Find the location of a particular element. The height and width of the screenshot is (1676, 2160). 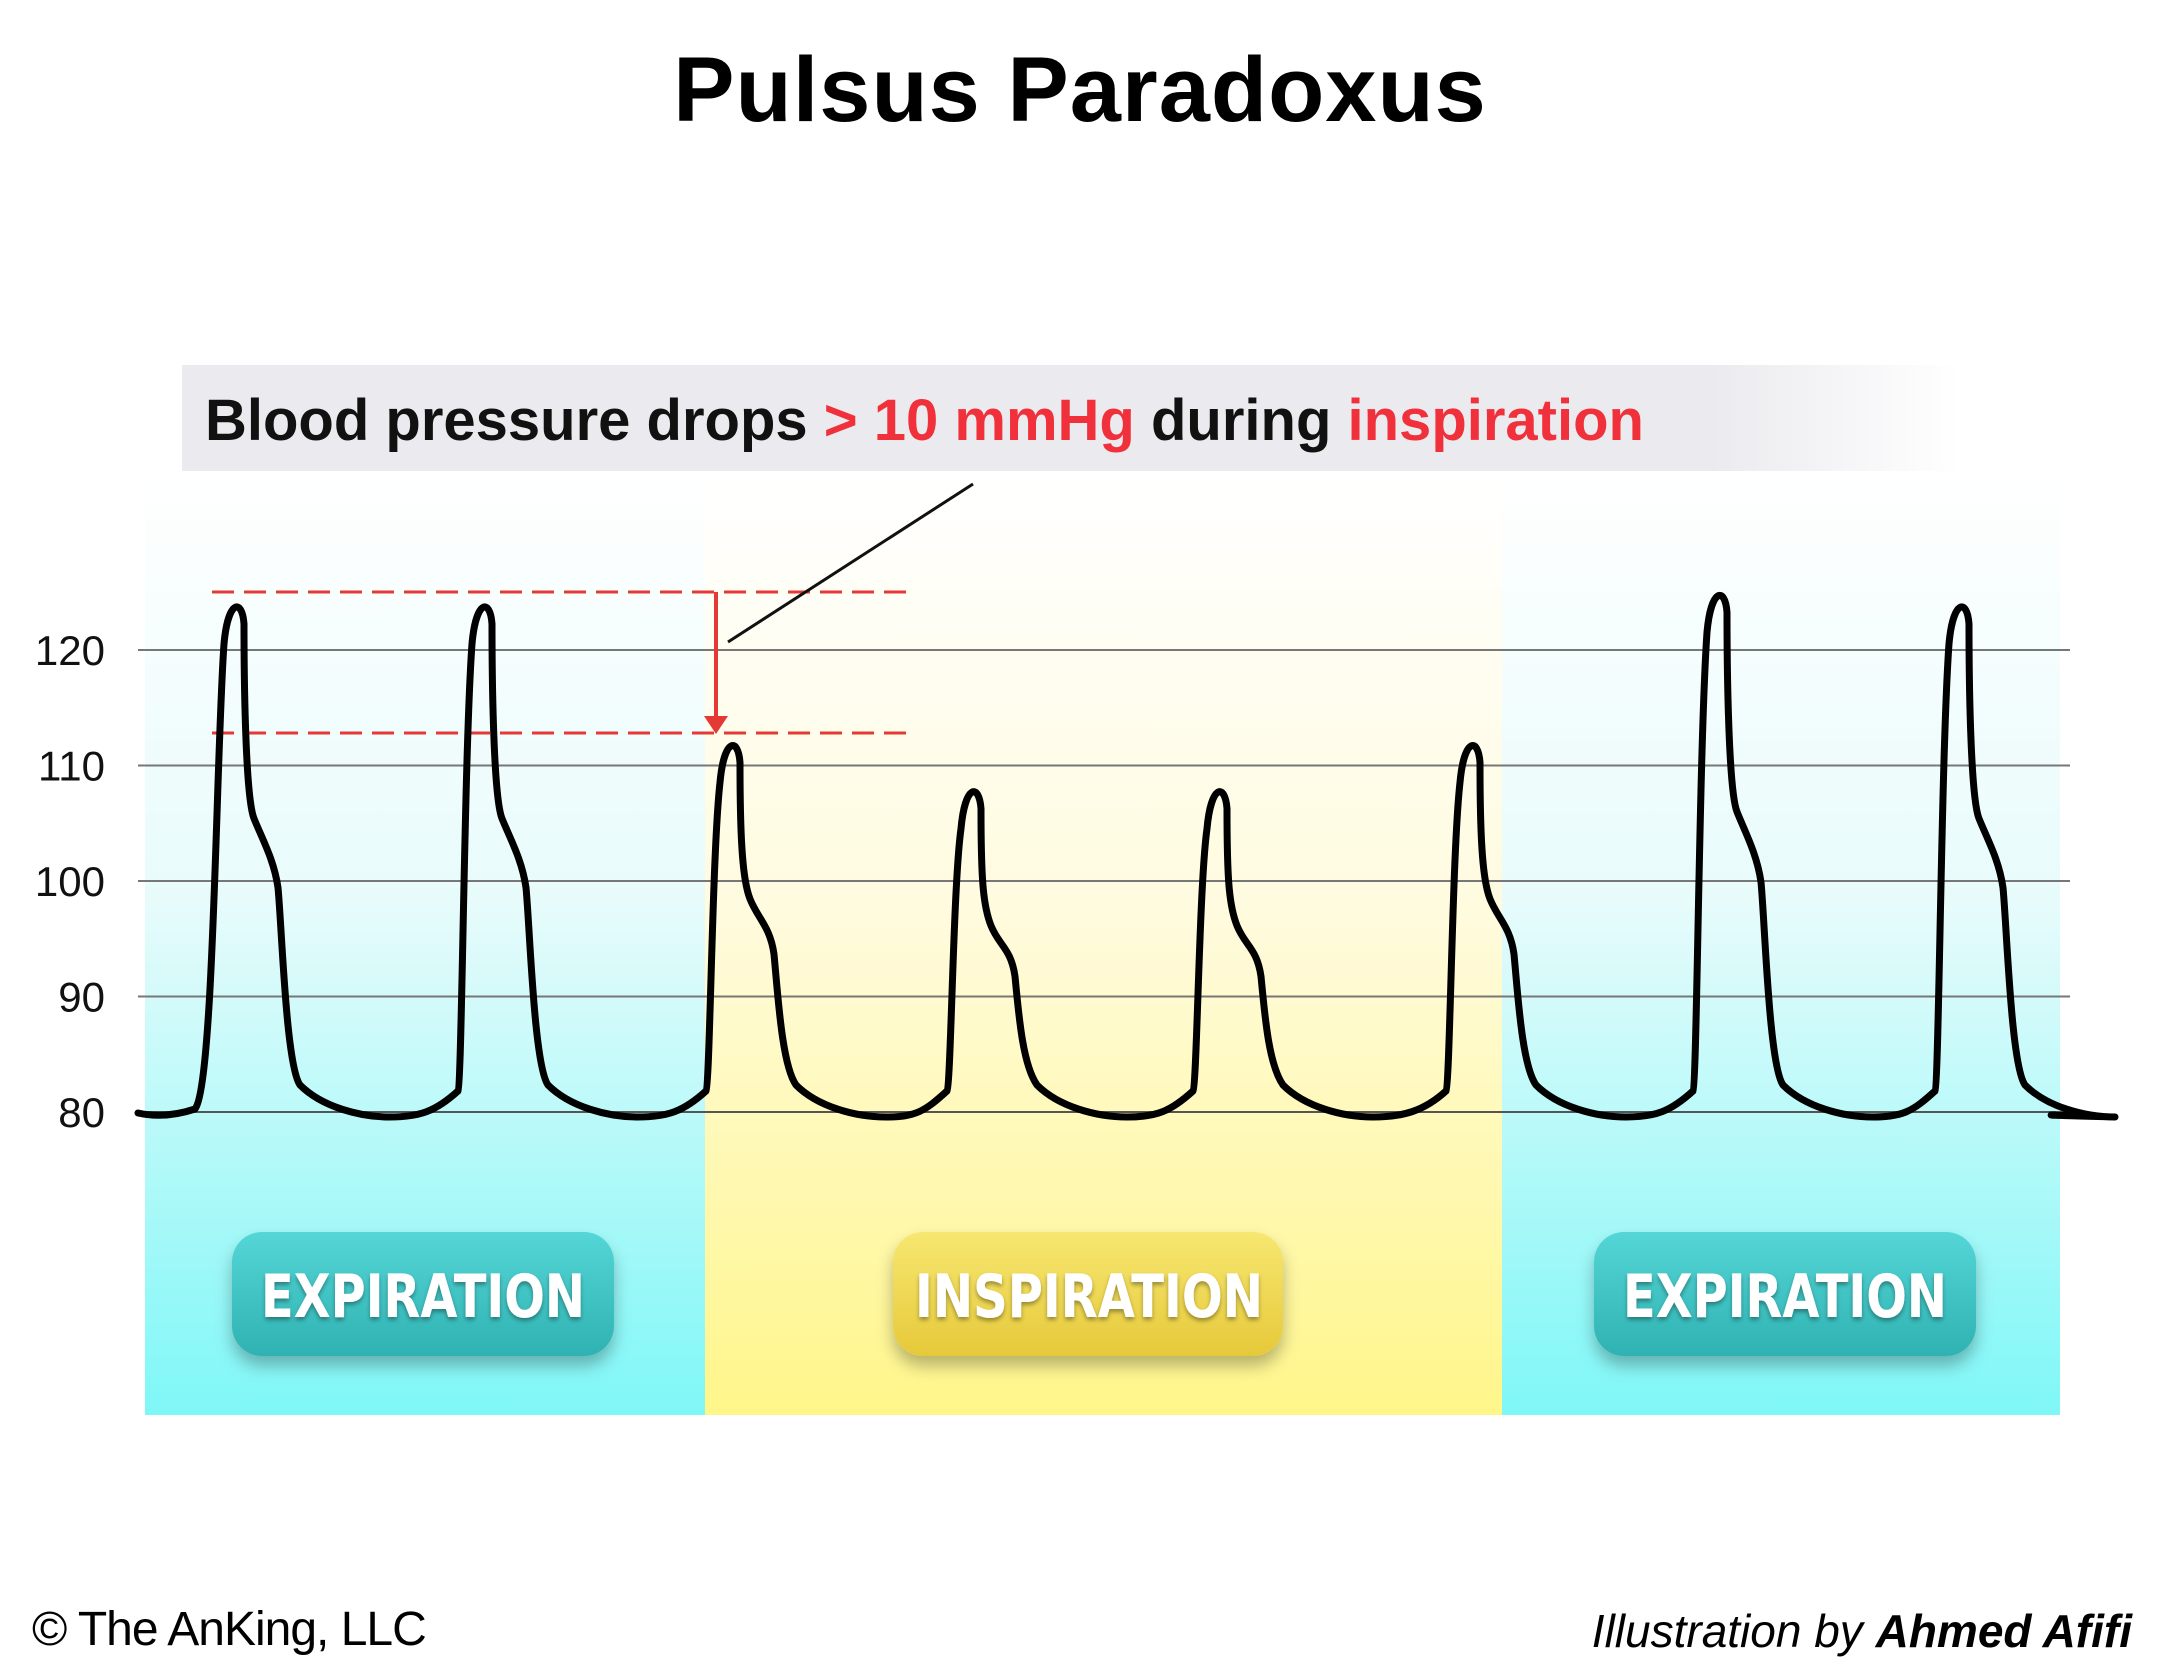

badge-inspiration-label: INSPIRATION is located at coordinates (1089, 1297).